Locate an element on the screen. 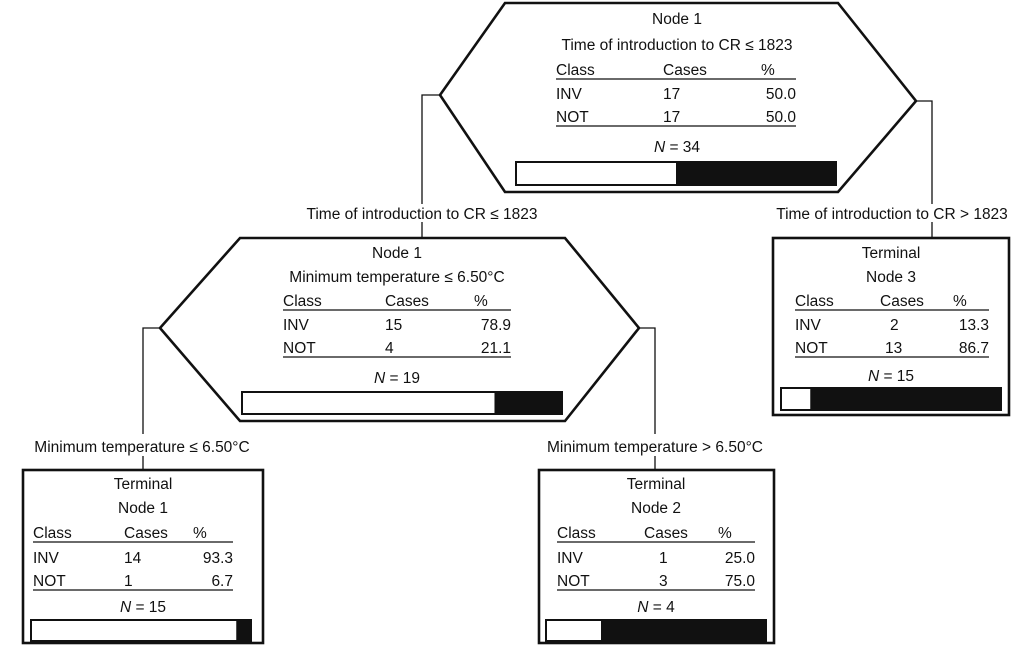 Image resolution: width=1036 pixels, height=647 pixels. inner-row-not-cases: 4 is located at coordinates (389, 348).